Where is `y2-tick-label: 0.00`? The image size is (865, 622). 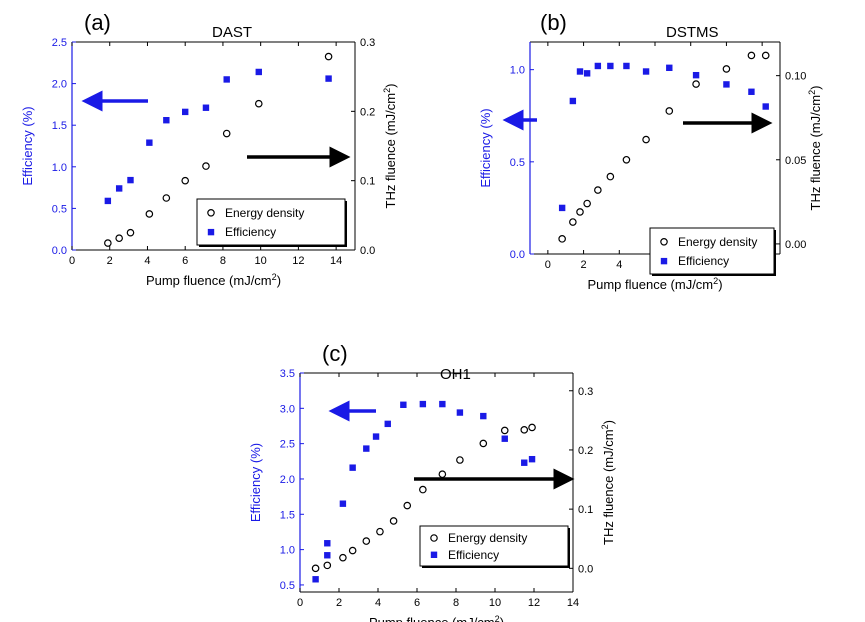
y2-tick-label: 0.00 is located at coordinates (795, 245).